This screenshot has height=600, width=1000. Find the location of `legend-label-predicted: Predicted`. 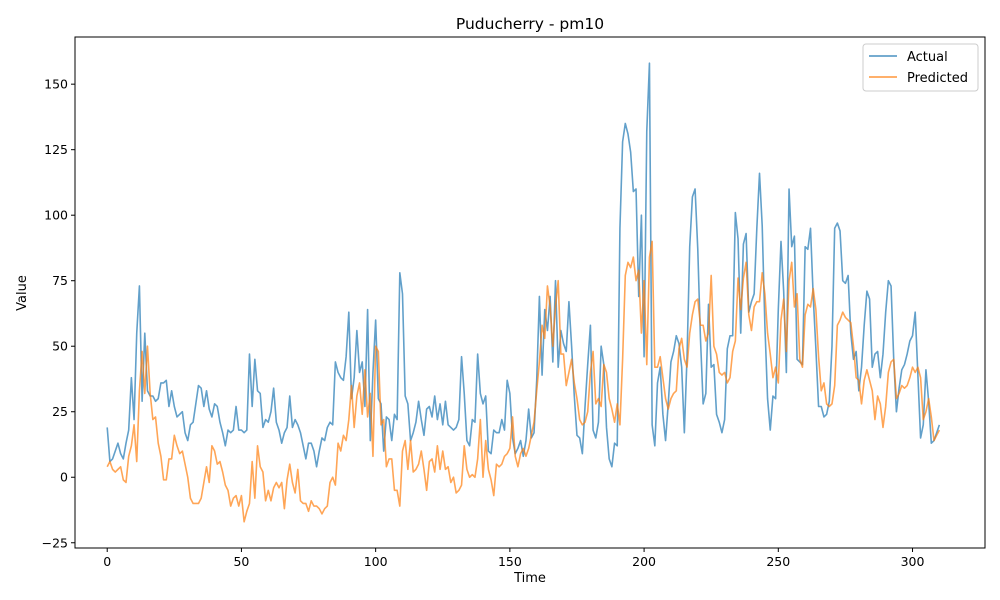

legend-label-predicted: Predicted is located at coordinates (937, 78).